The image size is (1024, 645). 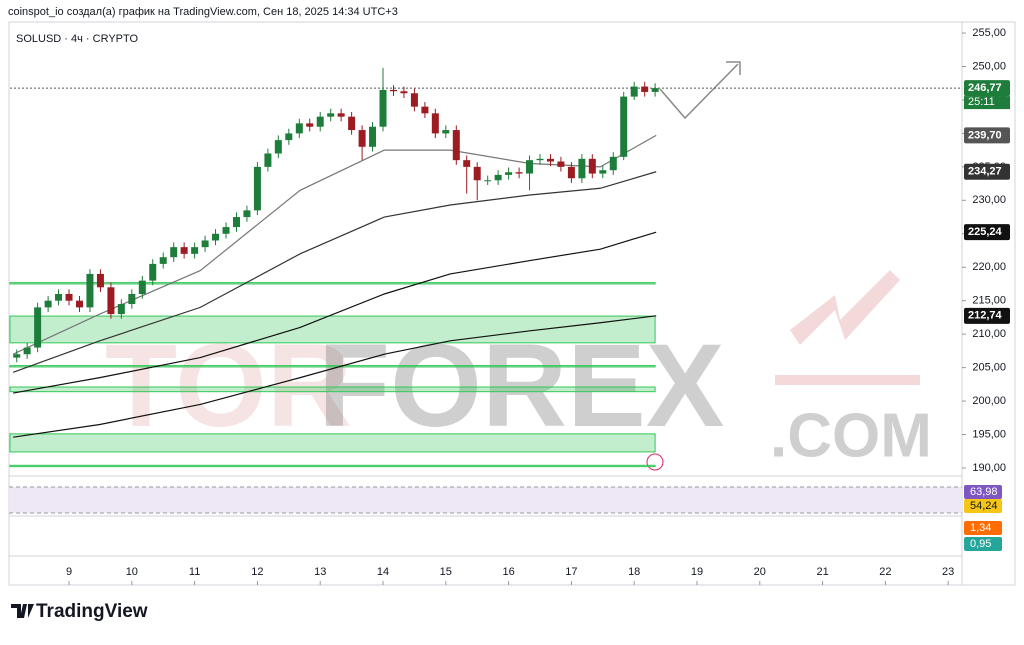 I want to click on watermark-text: FOREX, so click(x=521, y=386).